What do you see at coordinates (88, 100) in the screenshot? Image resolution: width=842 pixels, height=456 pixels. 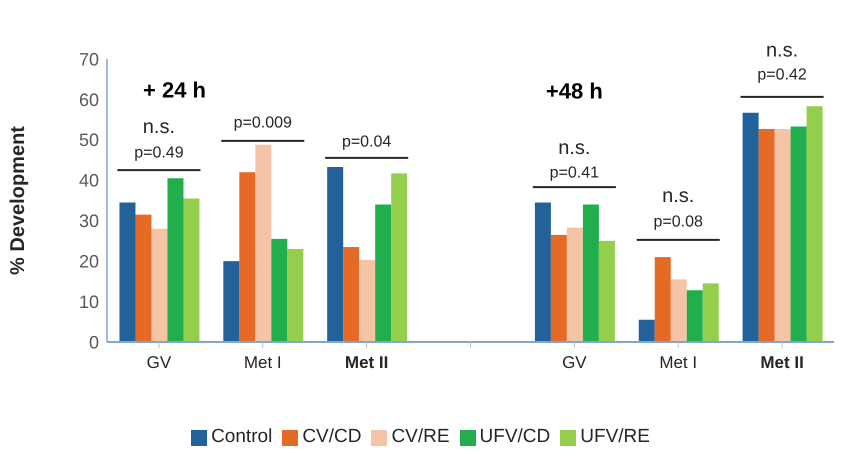 I see `y-tick-label: 60` at bounding box center [88, 100].